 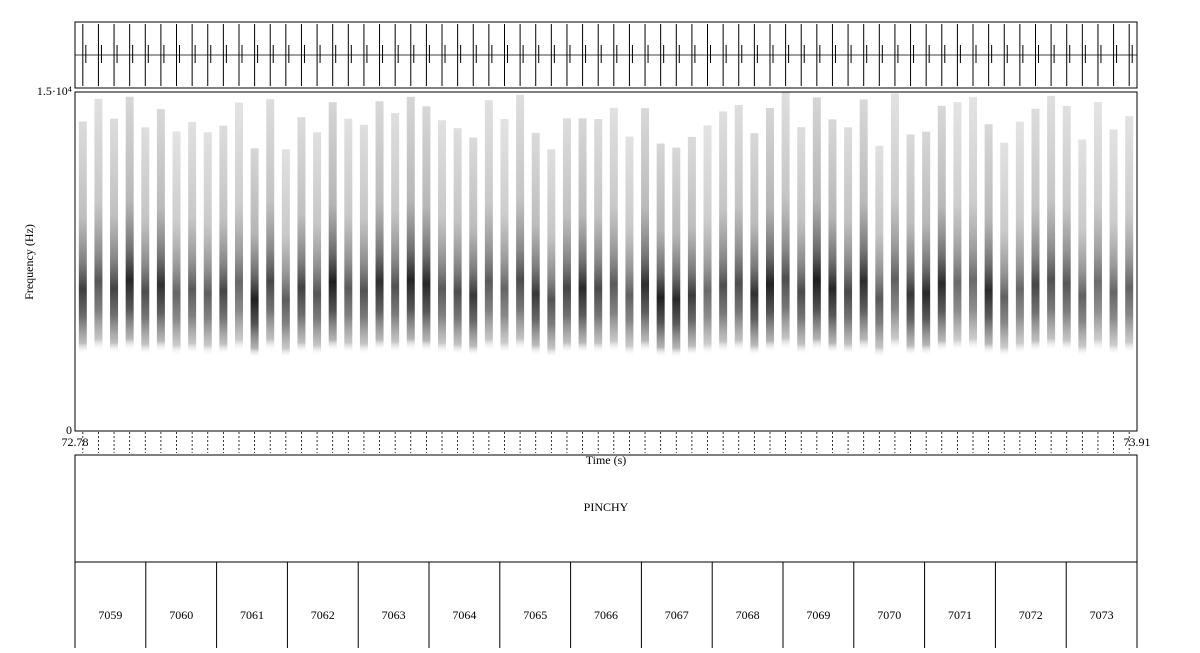 I want to click on interval-label: 7067, so click(x=677, y=615).